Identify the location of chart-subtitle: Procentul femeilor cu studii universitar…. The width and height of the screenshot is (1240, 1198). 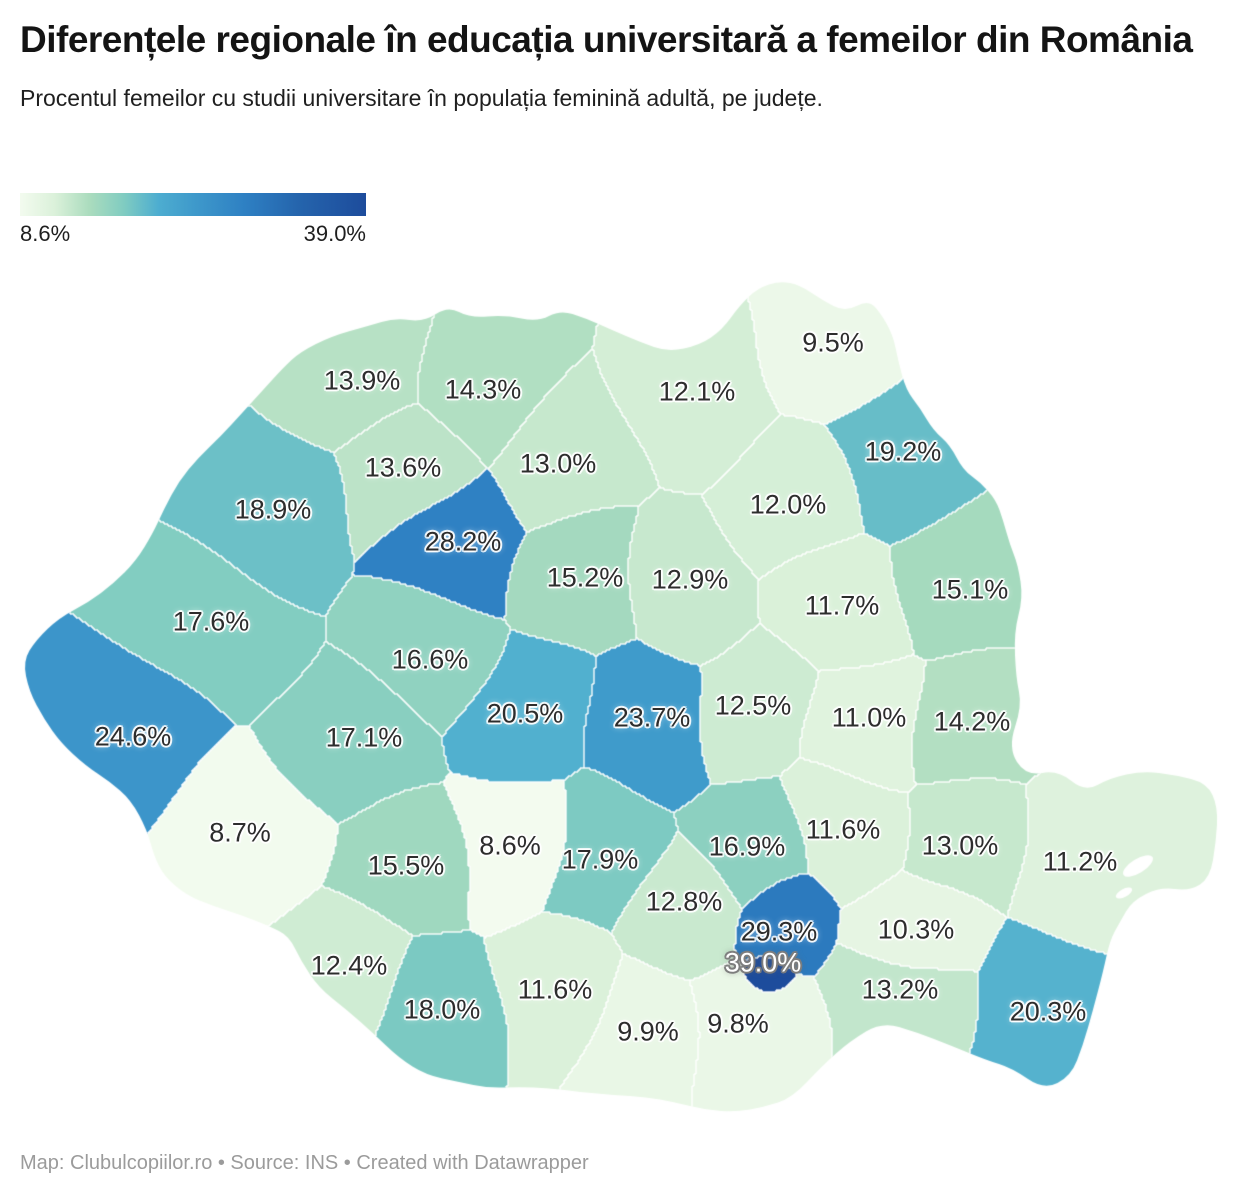
(421, 98).